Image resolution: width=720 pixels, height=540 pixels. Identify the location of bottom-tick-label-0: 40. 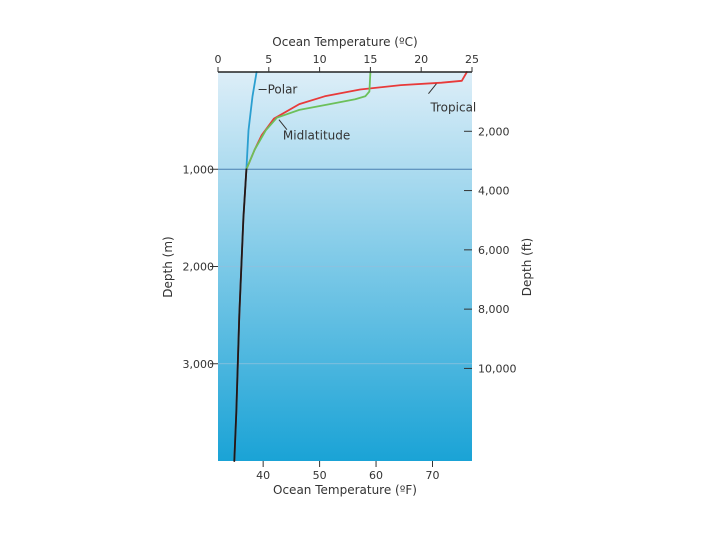
(263, 475).